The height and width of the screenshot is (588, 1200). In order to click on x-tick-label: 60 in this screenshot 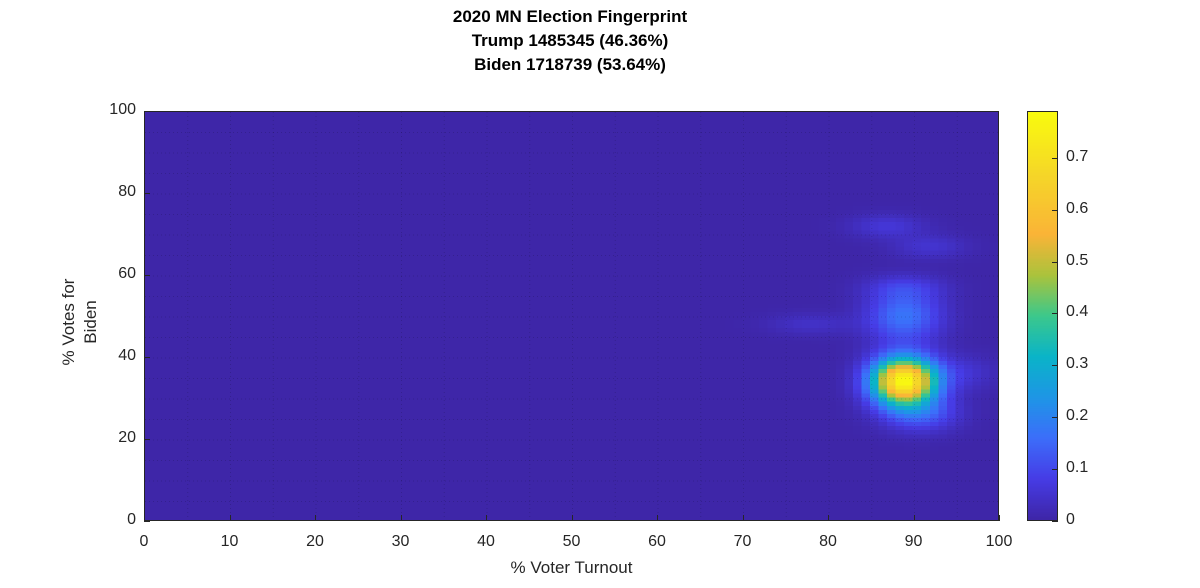, I will do `click(657, 541)`.